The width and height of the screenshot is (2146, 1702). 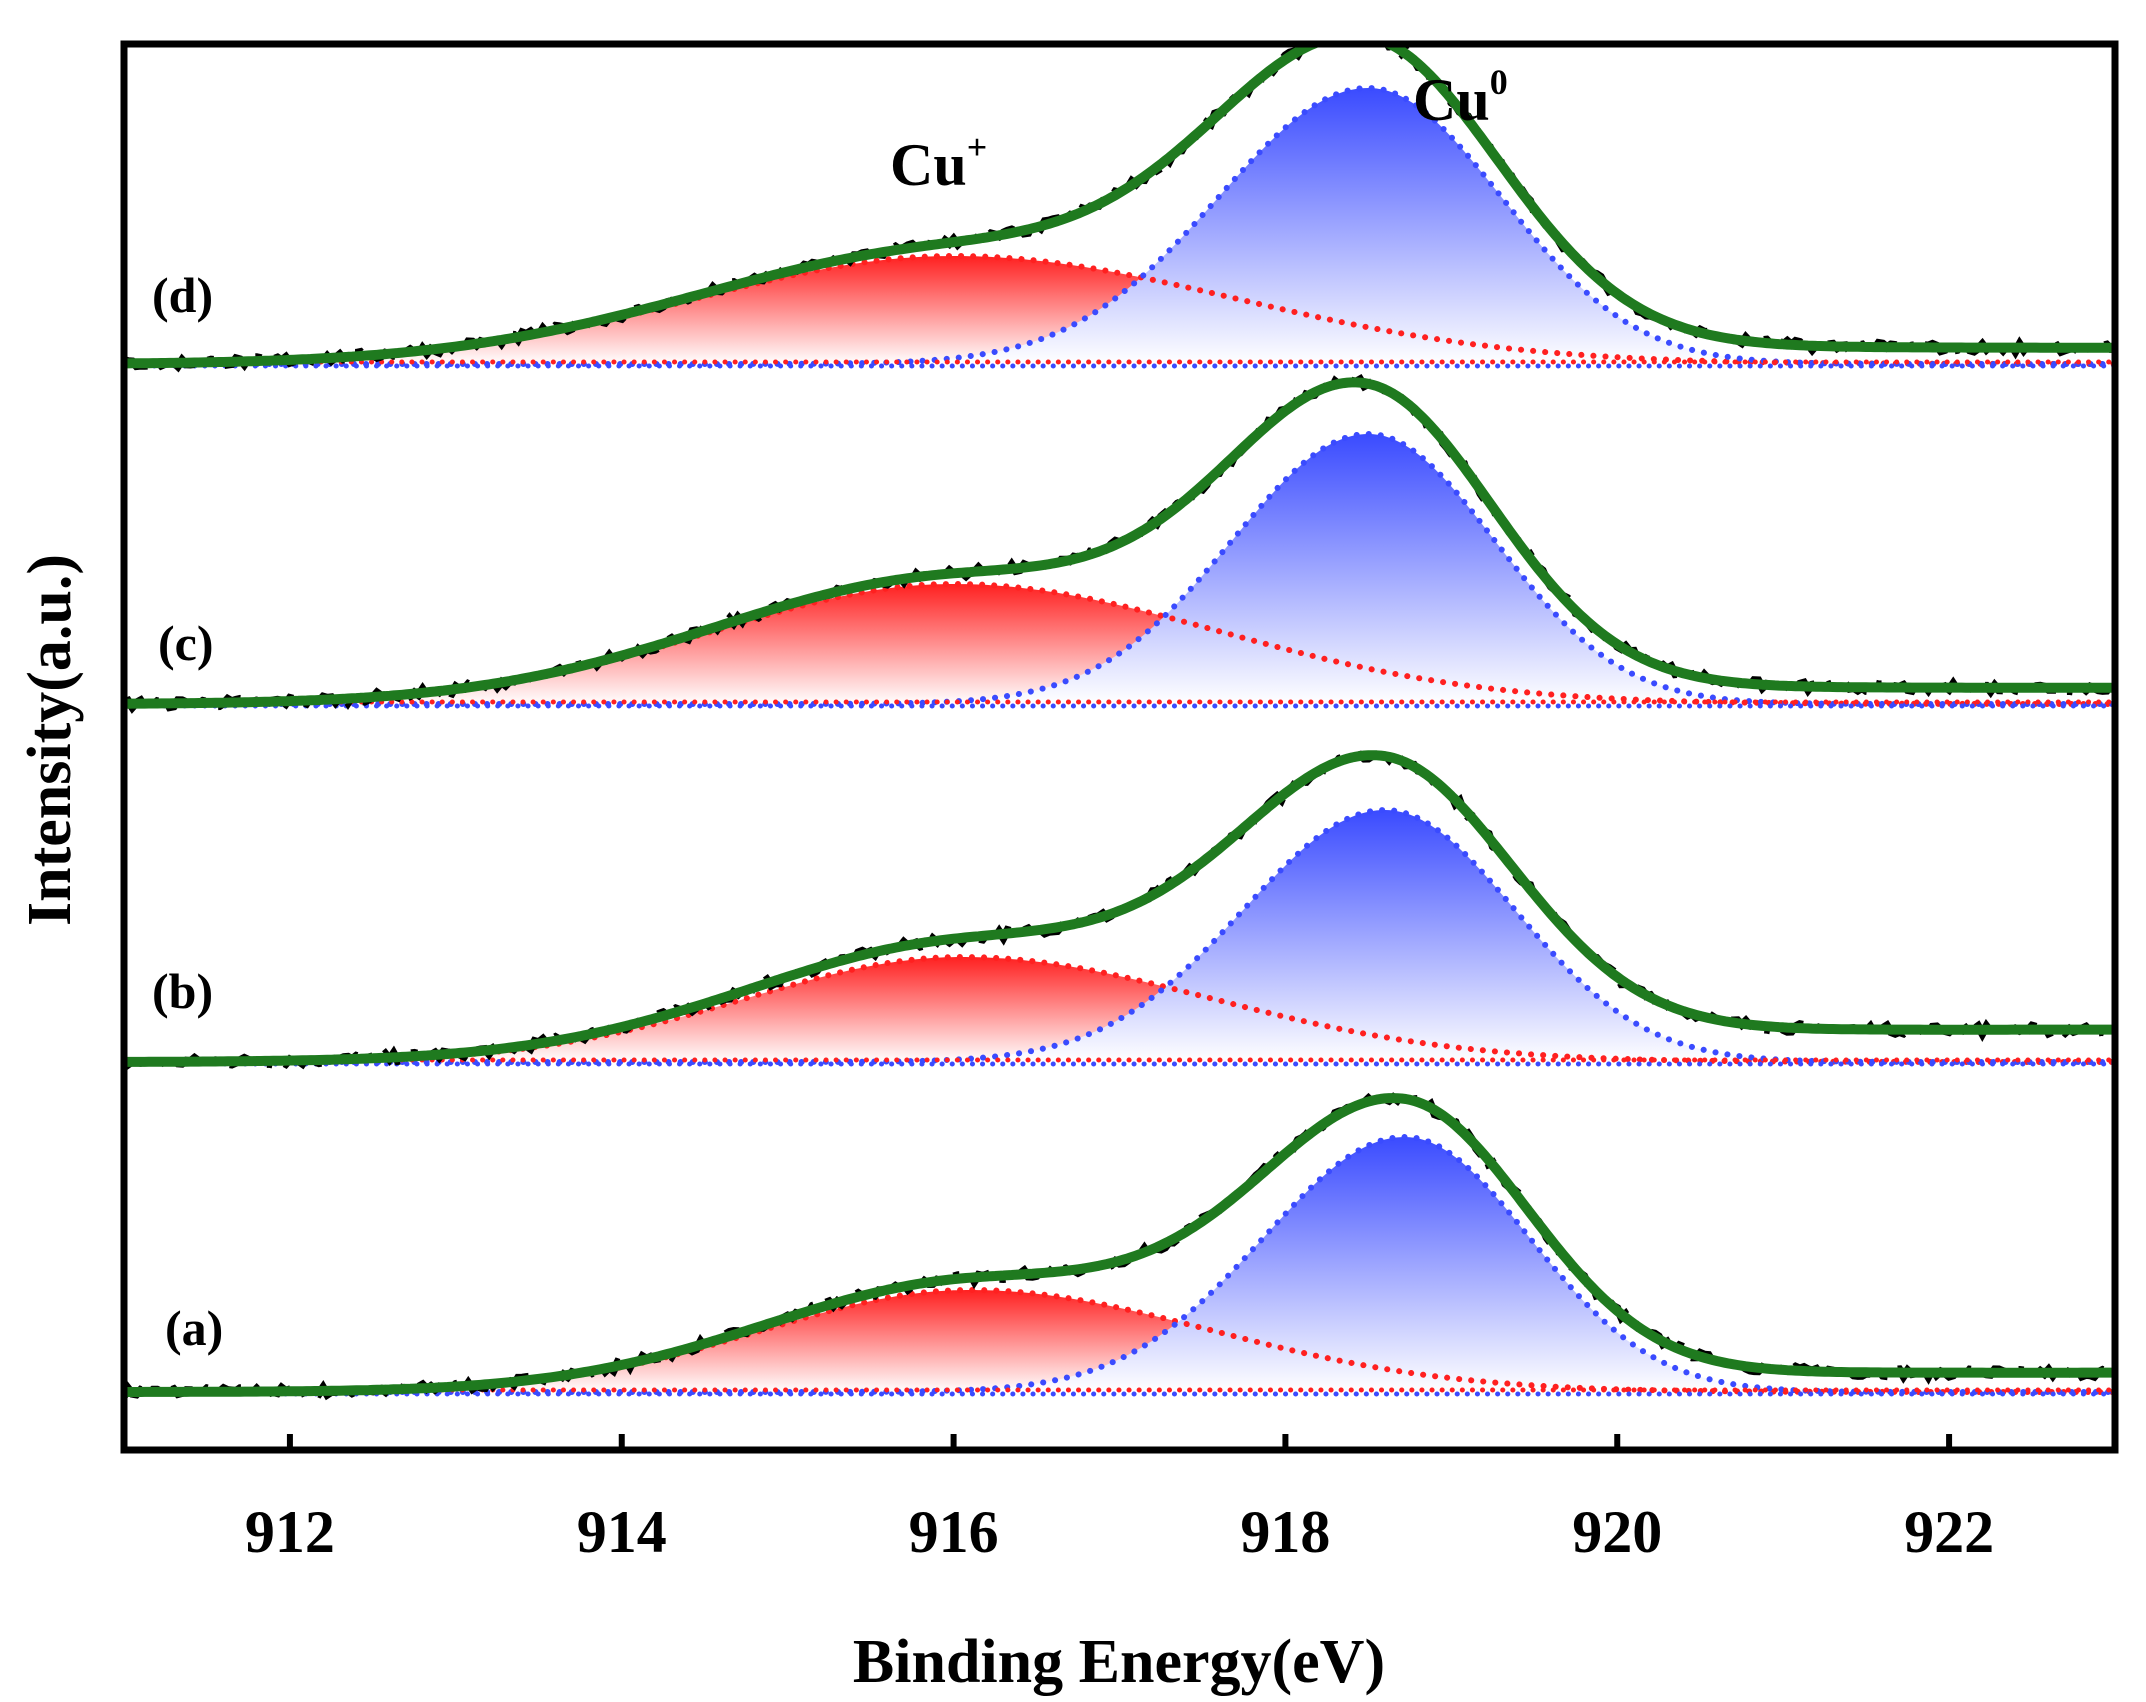 I want to click on x-tick-label: 916, so click(x=954, y=1532).